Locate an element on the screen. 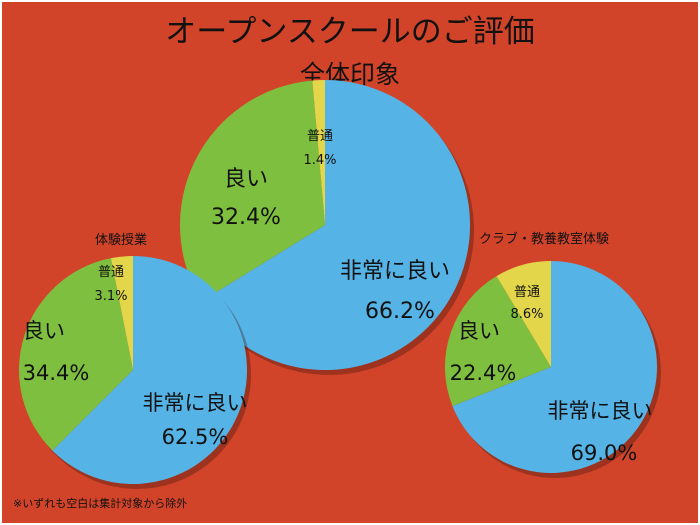 This screenshot has height=525, width=700. right-pie-chart: 非常に良い 69.0% 良い 22.4% 普通 8.6% is located at coordinates (552, 369).